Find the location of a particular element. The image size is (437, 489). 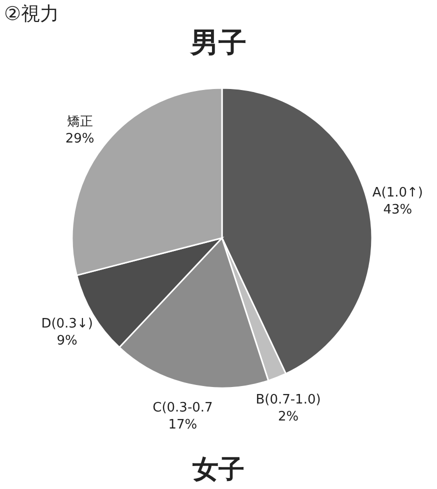

chart-title: ②視力 is located at coordinates (32, 14).